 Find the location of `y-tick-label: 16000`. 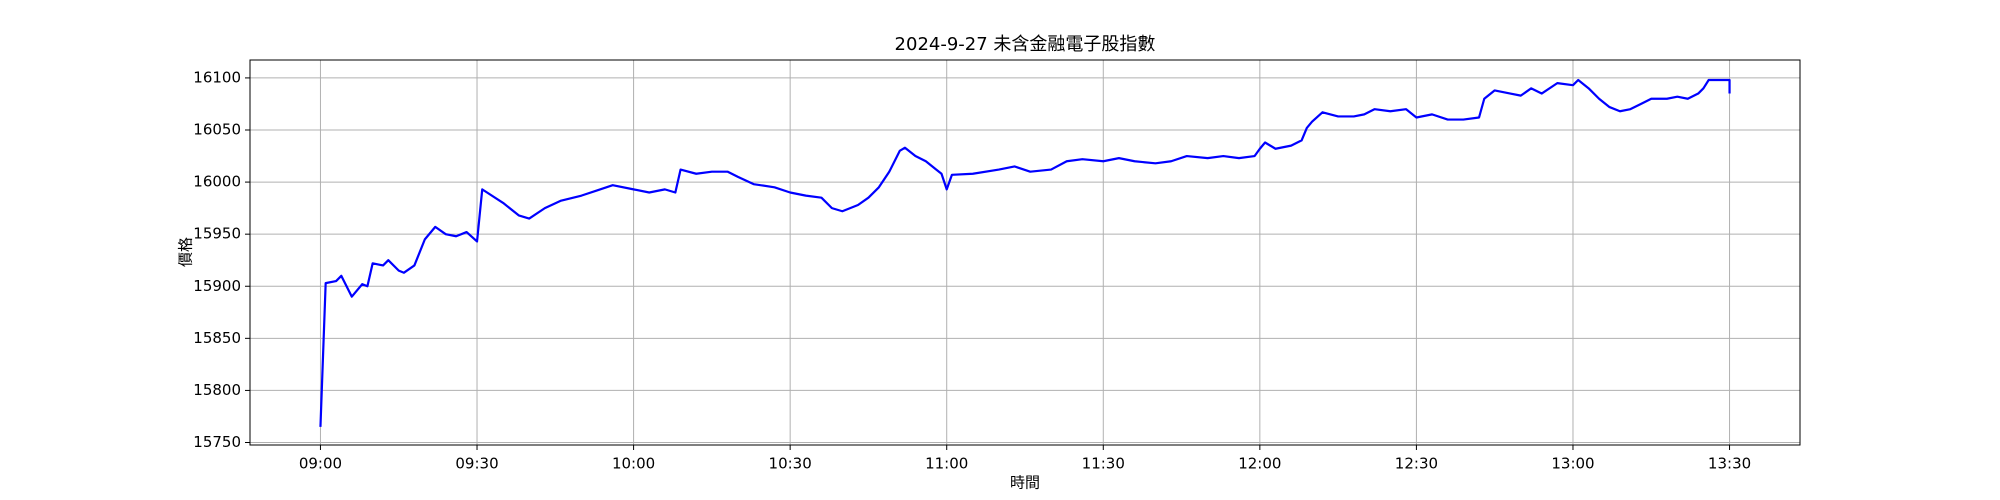

y-tick-label: 16000 is located at coordinates (217, 182).